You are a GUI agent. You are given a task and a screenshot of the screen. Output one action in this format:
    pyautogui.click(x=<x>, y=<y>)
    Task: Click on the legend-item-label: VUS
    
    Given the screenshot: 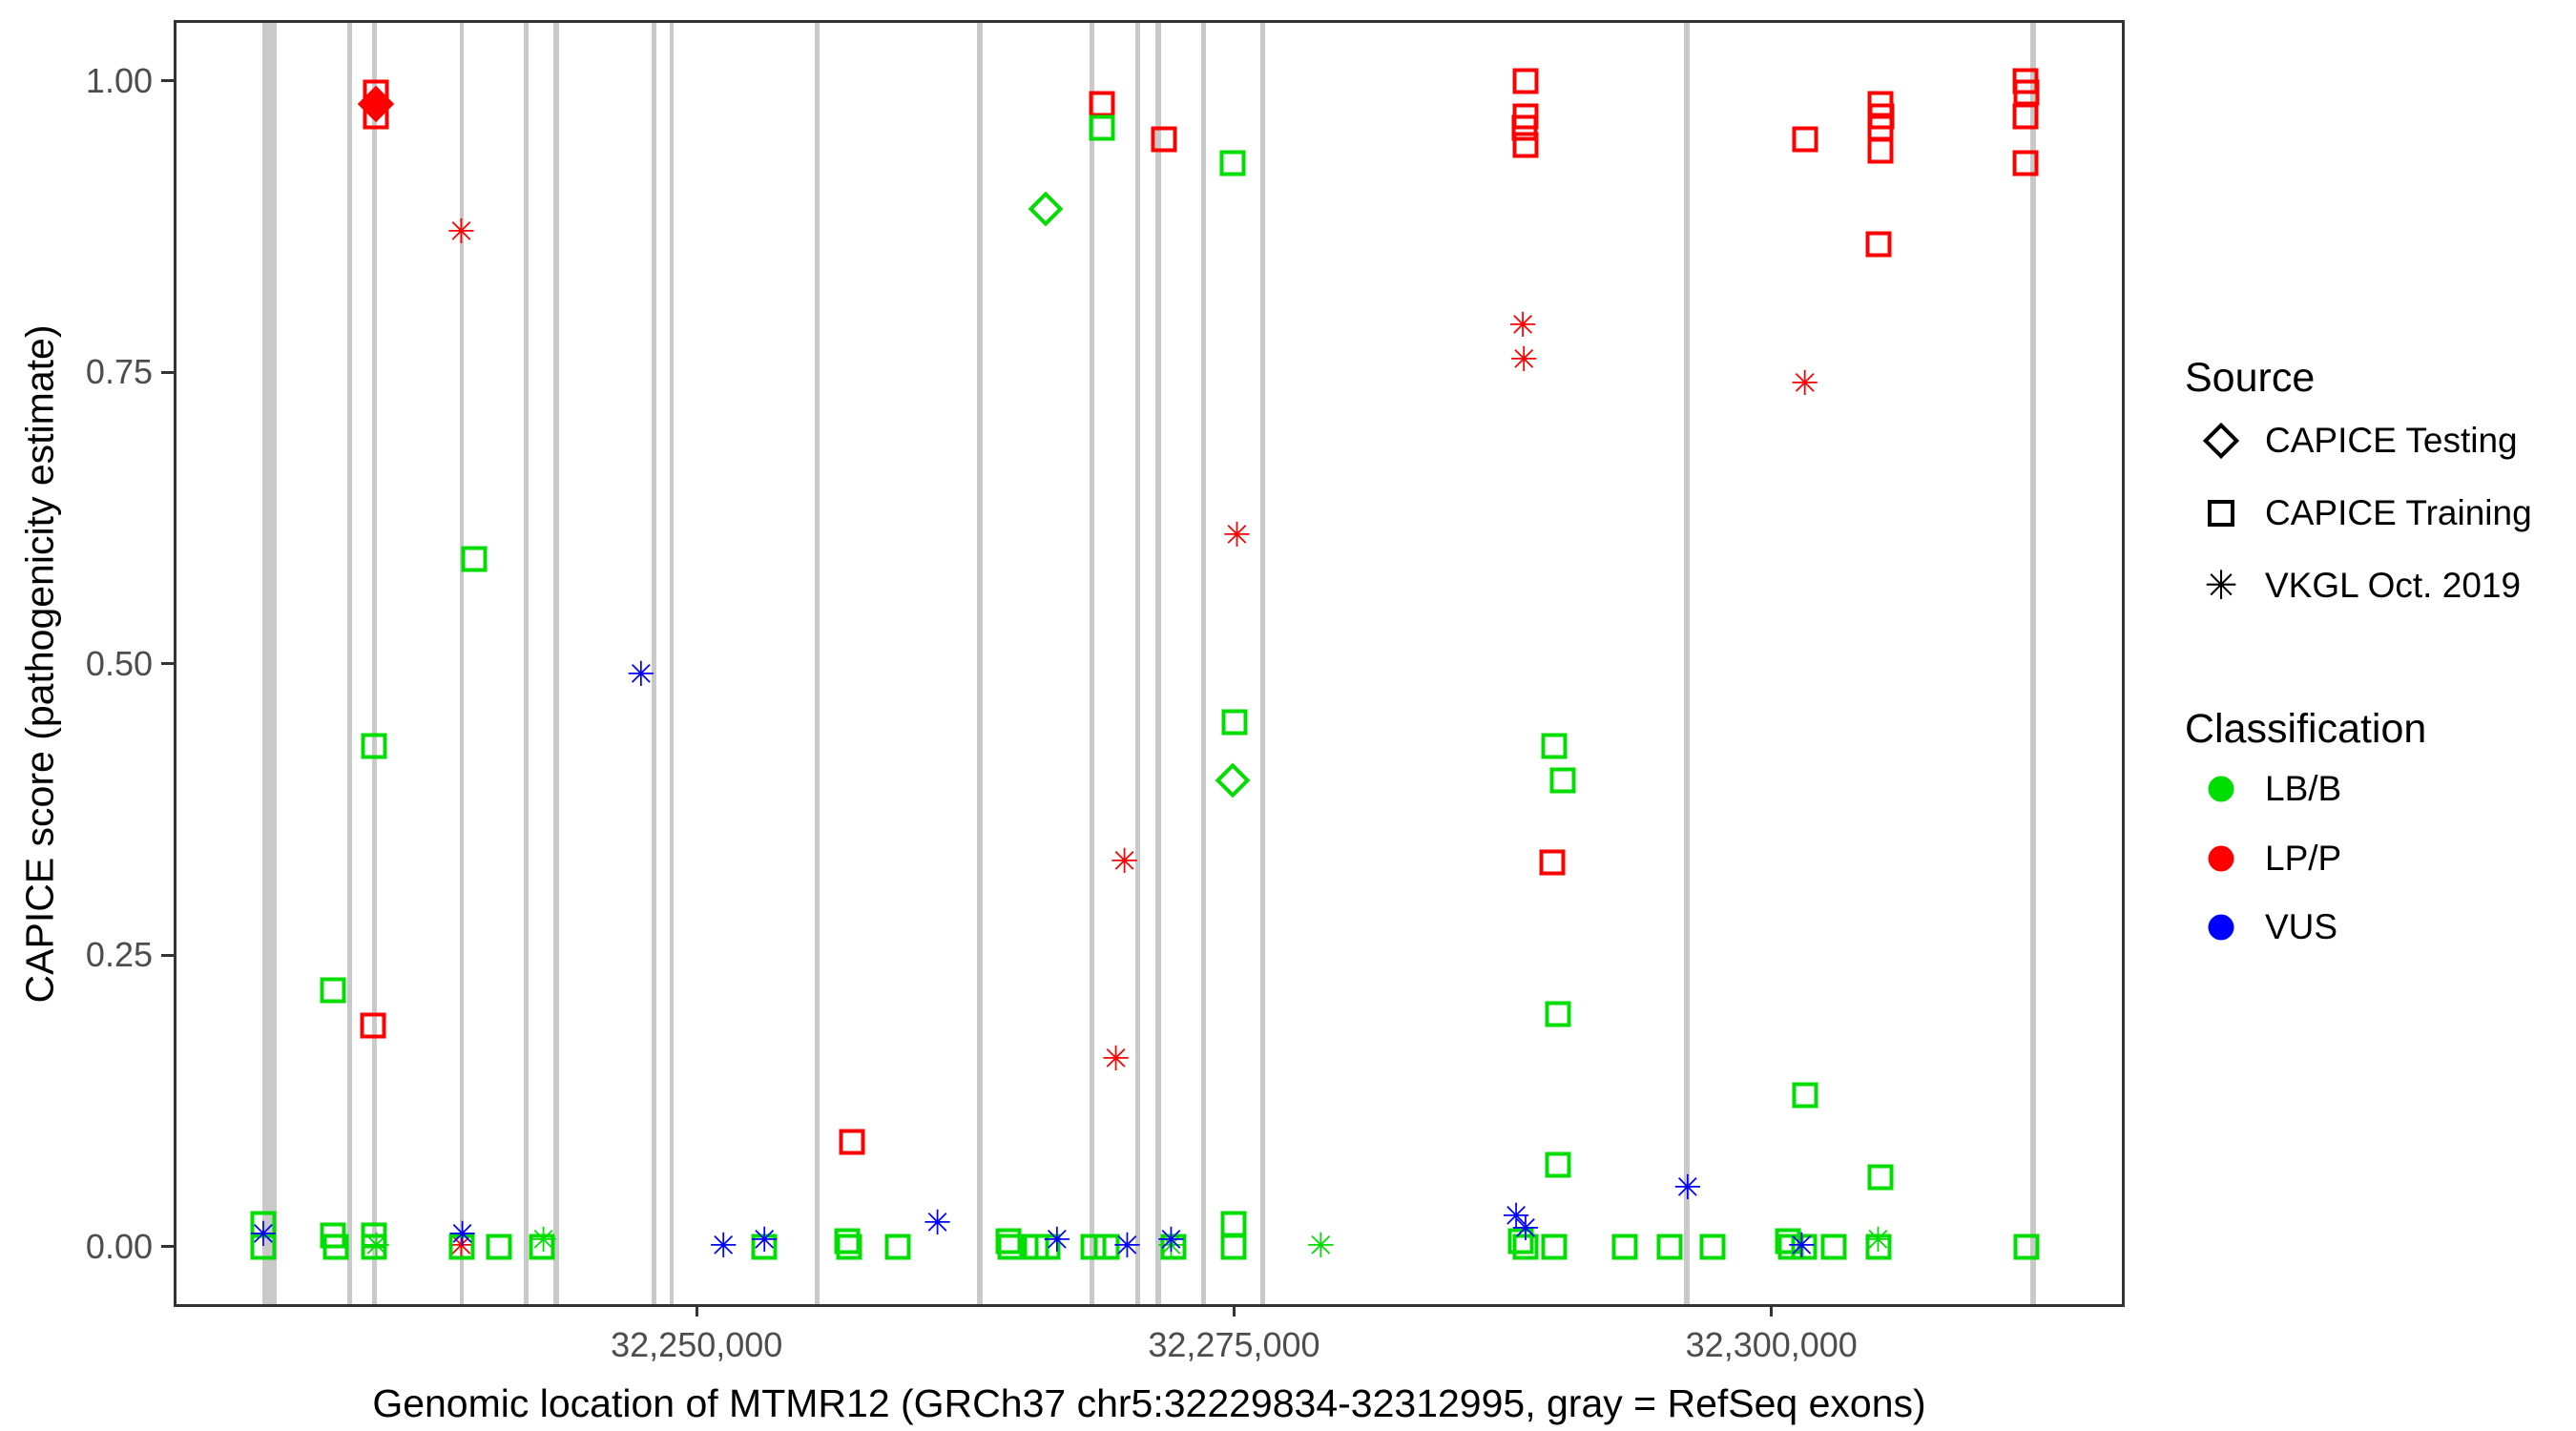 What is the action you would take?
    pyautogui.click(x=2301, y=926)
    